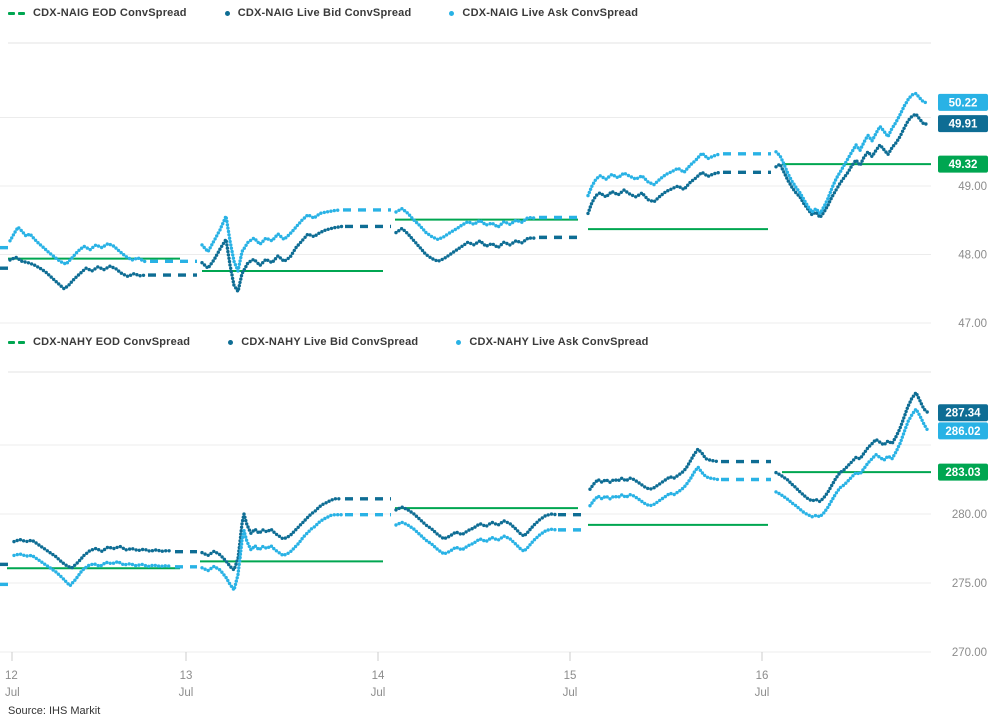 This screenshot has height=726, width=991. I want to click on legend-item-naig-eod: CDX-NAIG EOD ConvSpread, so click(97, 13).